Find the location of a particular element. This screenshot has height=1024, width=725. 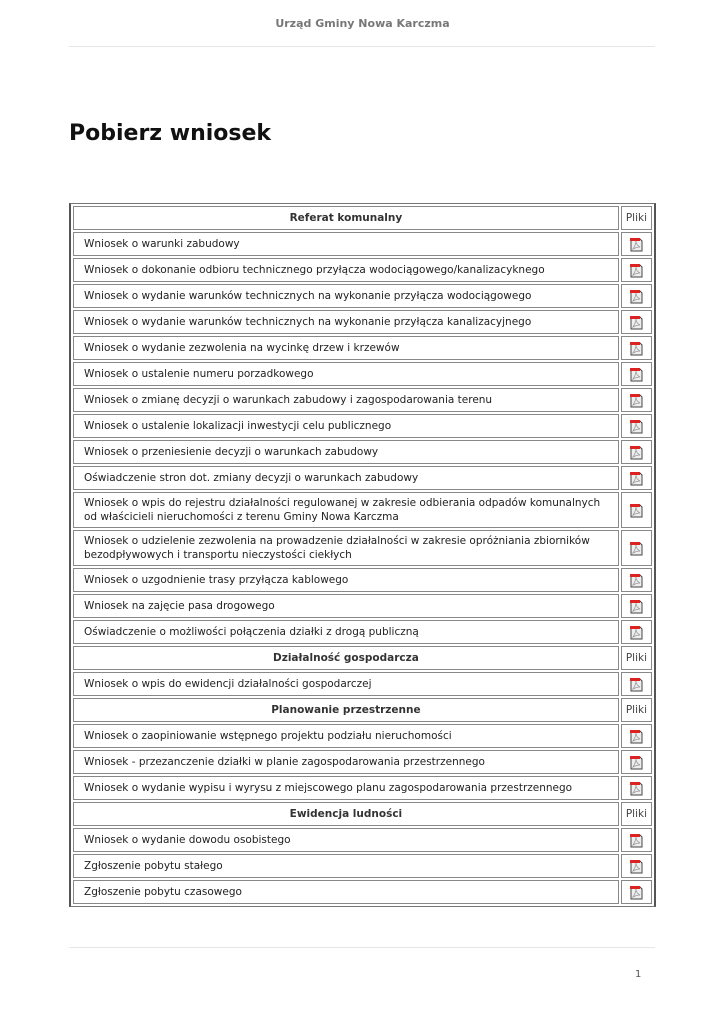

header-divider is located at coordinates (362, 46).